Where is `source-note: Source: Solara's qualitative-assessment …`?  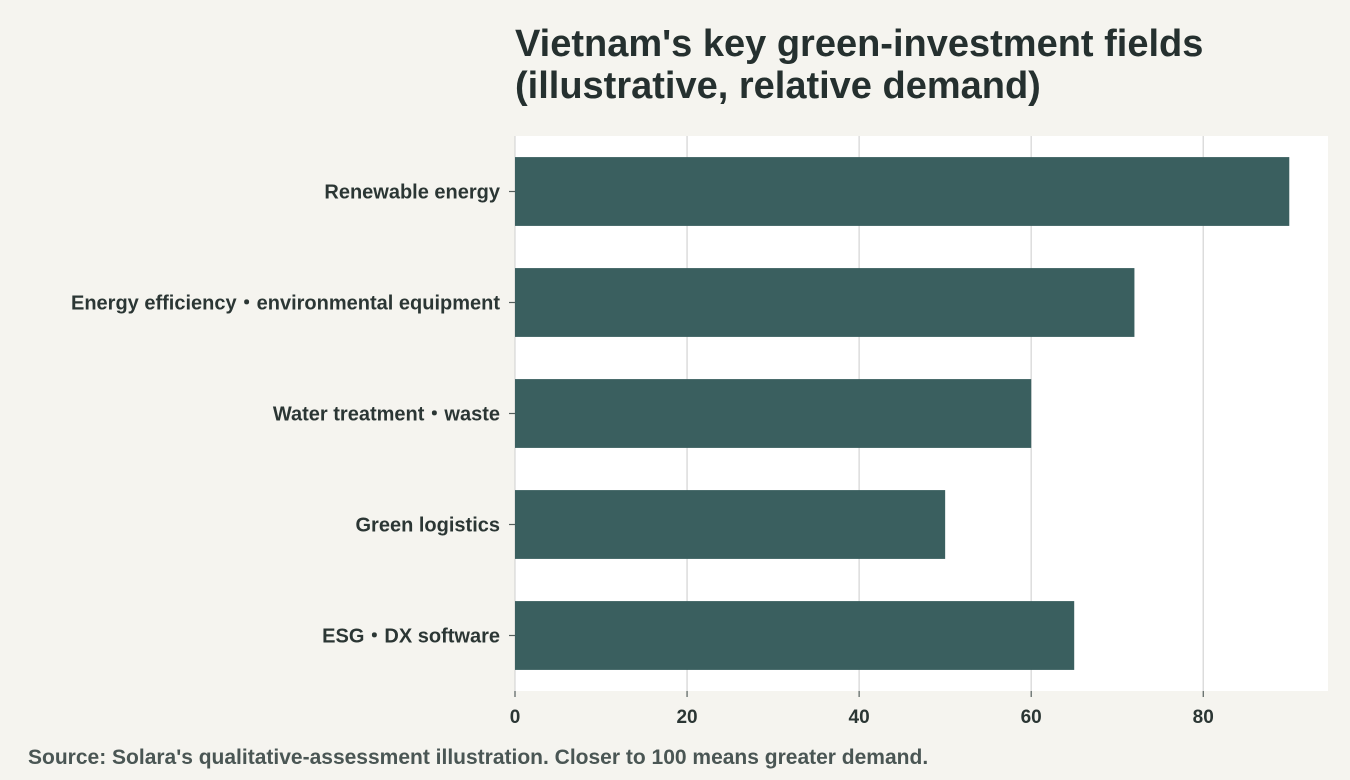 source-note: Source: Solara's qualitative-assessment … is located at coordinates (478, 757).